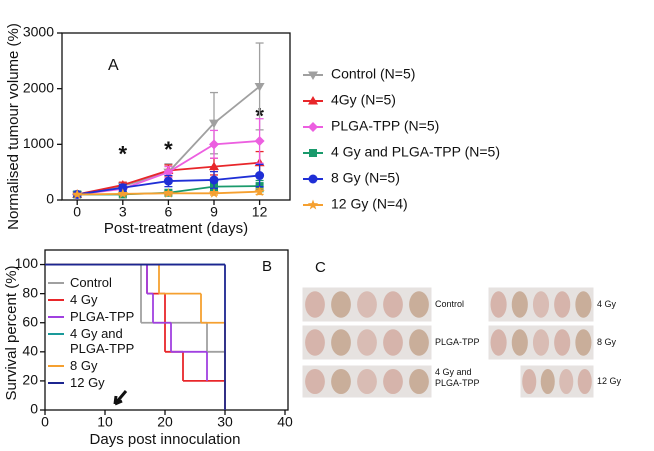 The height and width of the screenshot is (451, 654). I want to click on x-tick-label: 10, so click(105, 422).